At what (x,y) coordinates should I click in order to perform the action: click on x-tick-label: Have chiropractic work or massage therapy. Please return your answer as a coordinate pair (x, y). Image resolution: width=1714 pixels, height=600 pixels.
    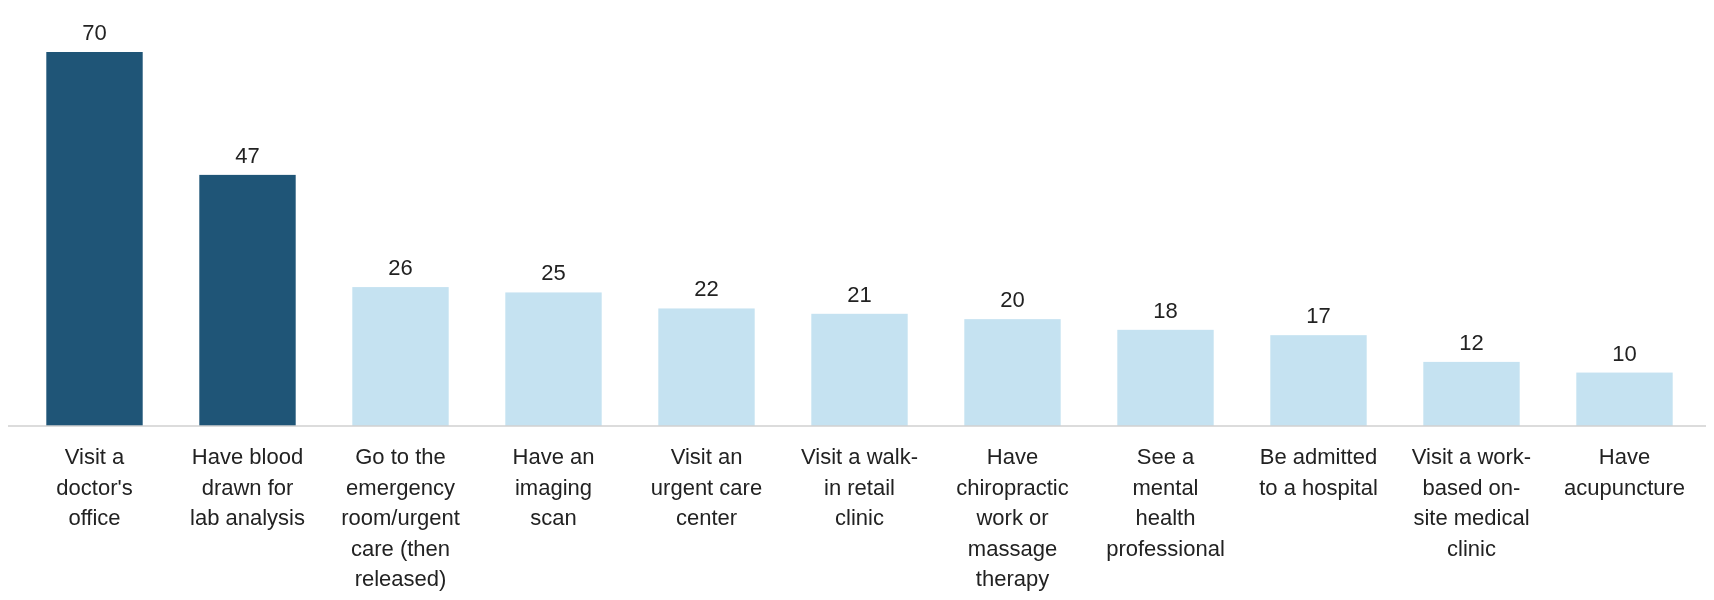
    Looking at the image, I should click on (1012, 517).